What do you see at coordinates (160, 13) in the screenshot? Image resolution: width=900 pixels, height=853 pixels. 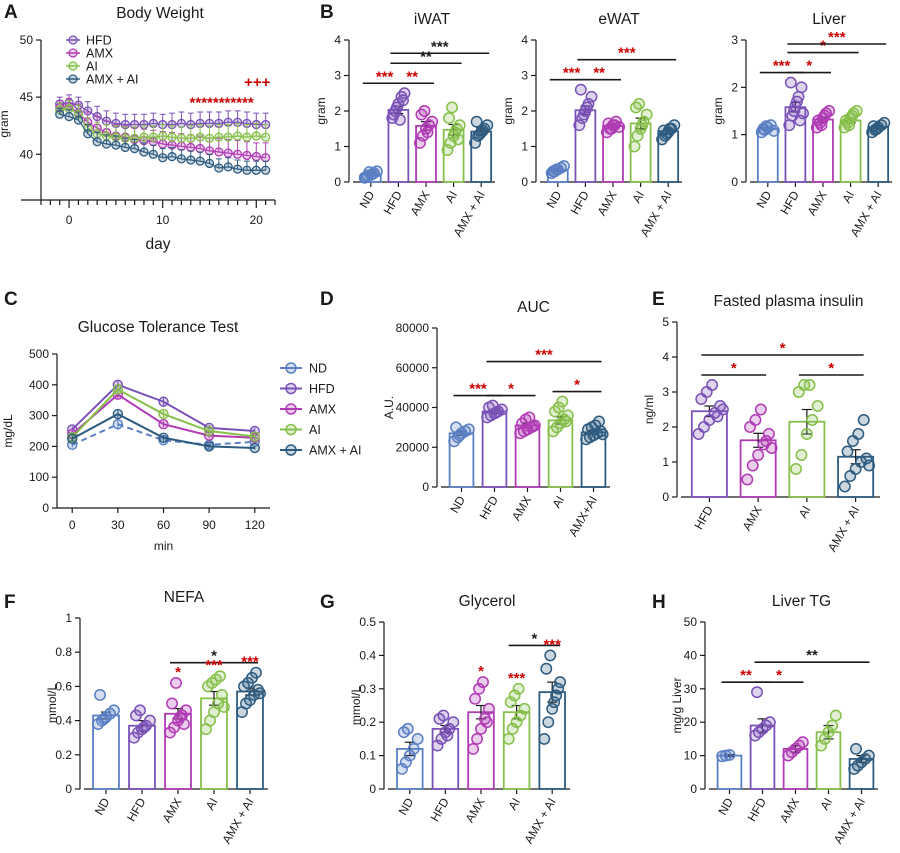 I see `chart-title: Body Weight` at bounding box center [160, 13].